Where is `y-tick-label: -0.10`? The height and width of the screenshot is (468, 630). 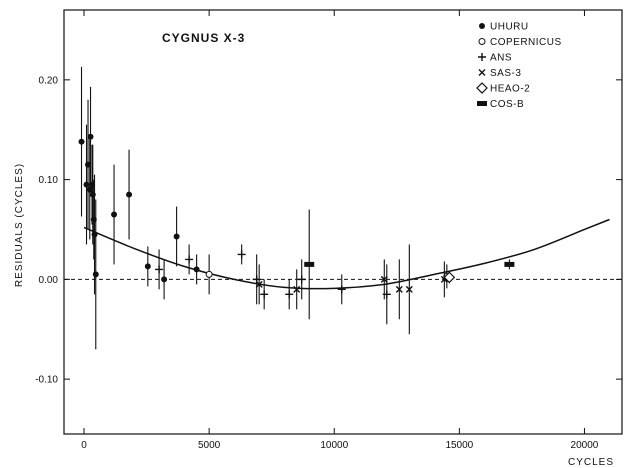
y-tick-label: -0.10 is located at coordinates (46, 380).